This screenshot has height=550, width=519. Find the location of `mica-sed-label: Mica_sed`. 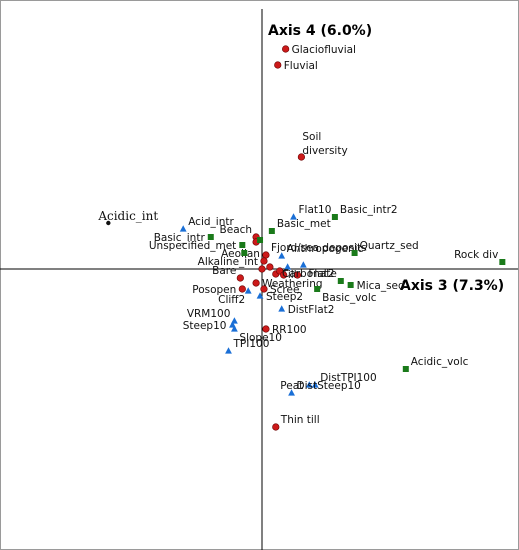

mica-sed-label: Mica_sed is located at coordinates (381, 286).